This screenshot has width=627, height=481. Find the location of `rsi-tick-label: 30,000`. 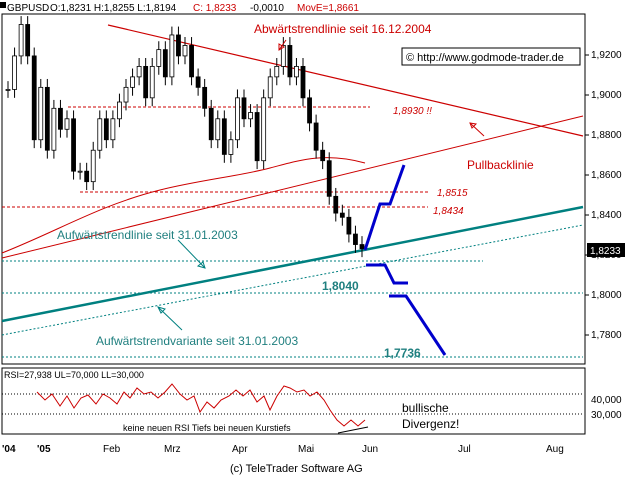

rsi-tick-label: 30,000 is located at coordinates (606, 415).